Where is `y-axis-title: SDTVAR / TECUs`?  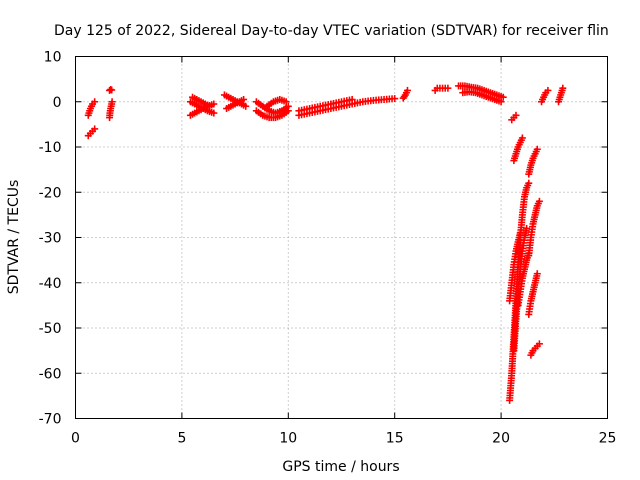 y-axis-title: SDTVAR / TECUs is located at coordinates (14, 237).